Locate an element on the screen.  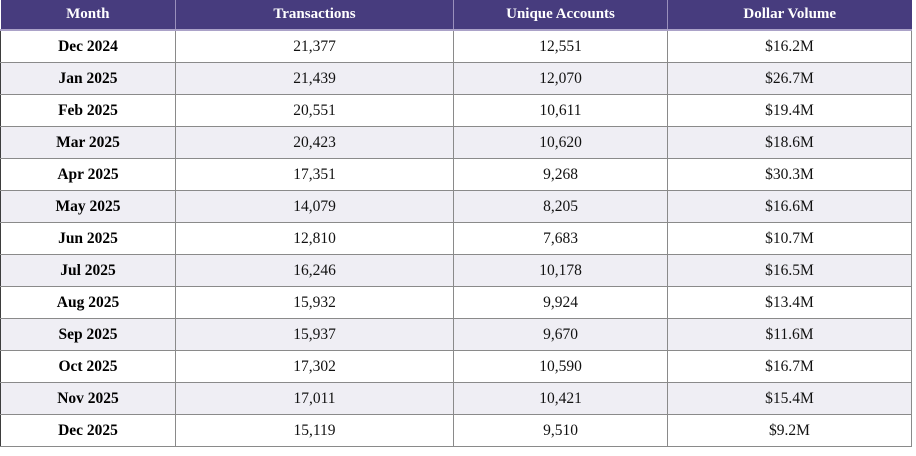
cell-unique-accounts: 9,924 is located at coordinates (560, 302).